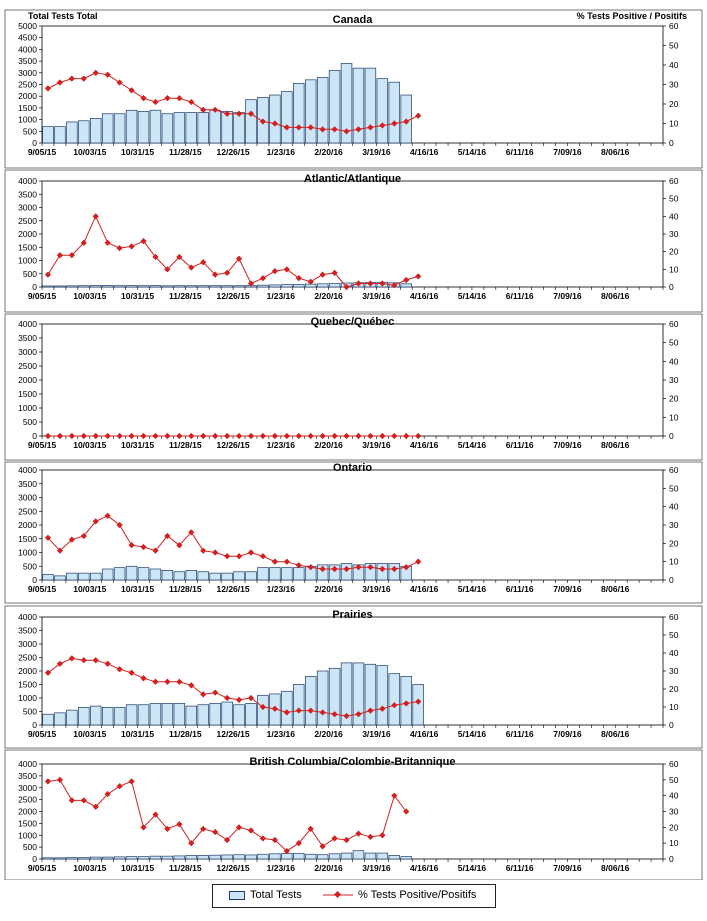 This screenshot has width=707, height=921. What do you see at coordinates (520, 868) in the screenshot?
I see `x-tick-label: 6/11/16` at bounding box center [520, 868].